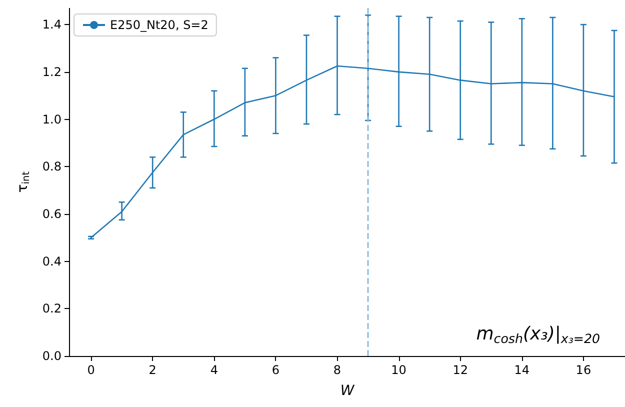 The width and height of the screenshot is (625, 407). Describe the element at coordinates (52, 119) in the screenshot. I see `y-tick-label: 1.0` at that location.